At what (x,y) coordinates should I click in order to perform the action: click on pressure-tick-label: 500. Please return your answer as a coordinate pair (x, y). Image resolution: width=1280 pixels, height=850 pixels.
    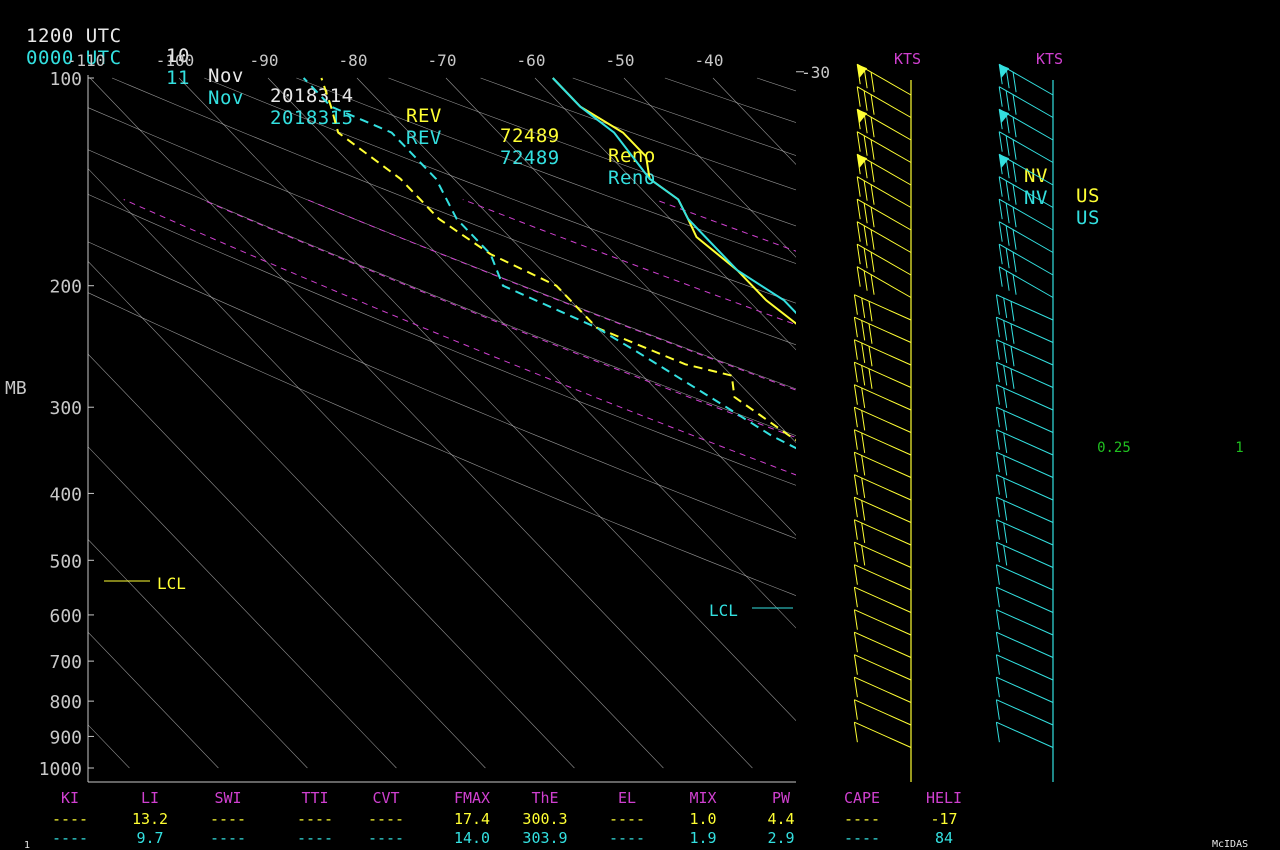
    Looking at the image, I should click on (65, 561).